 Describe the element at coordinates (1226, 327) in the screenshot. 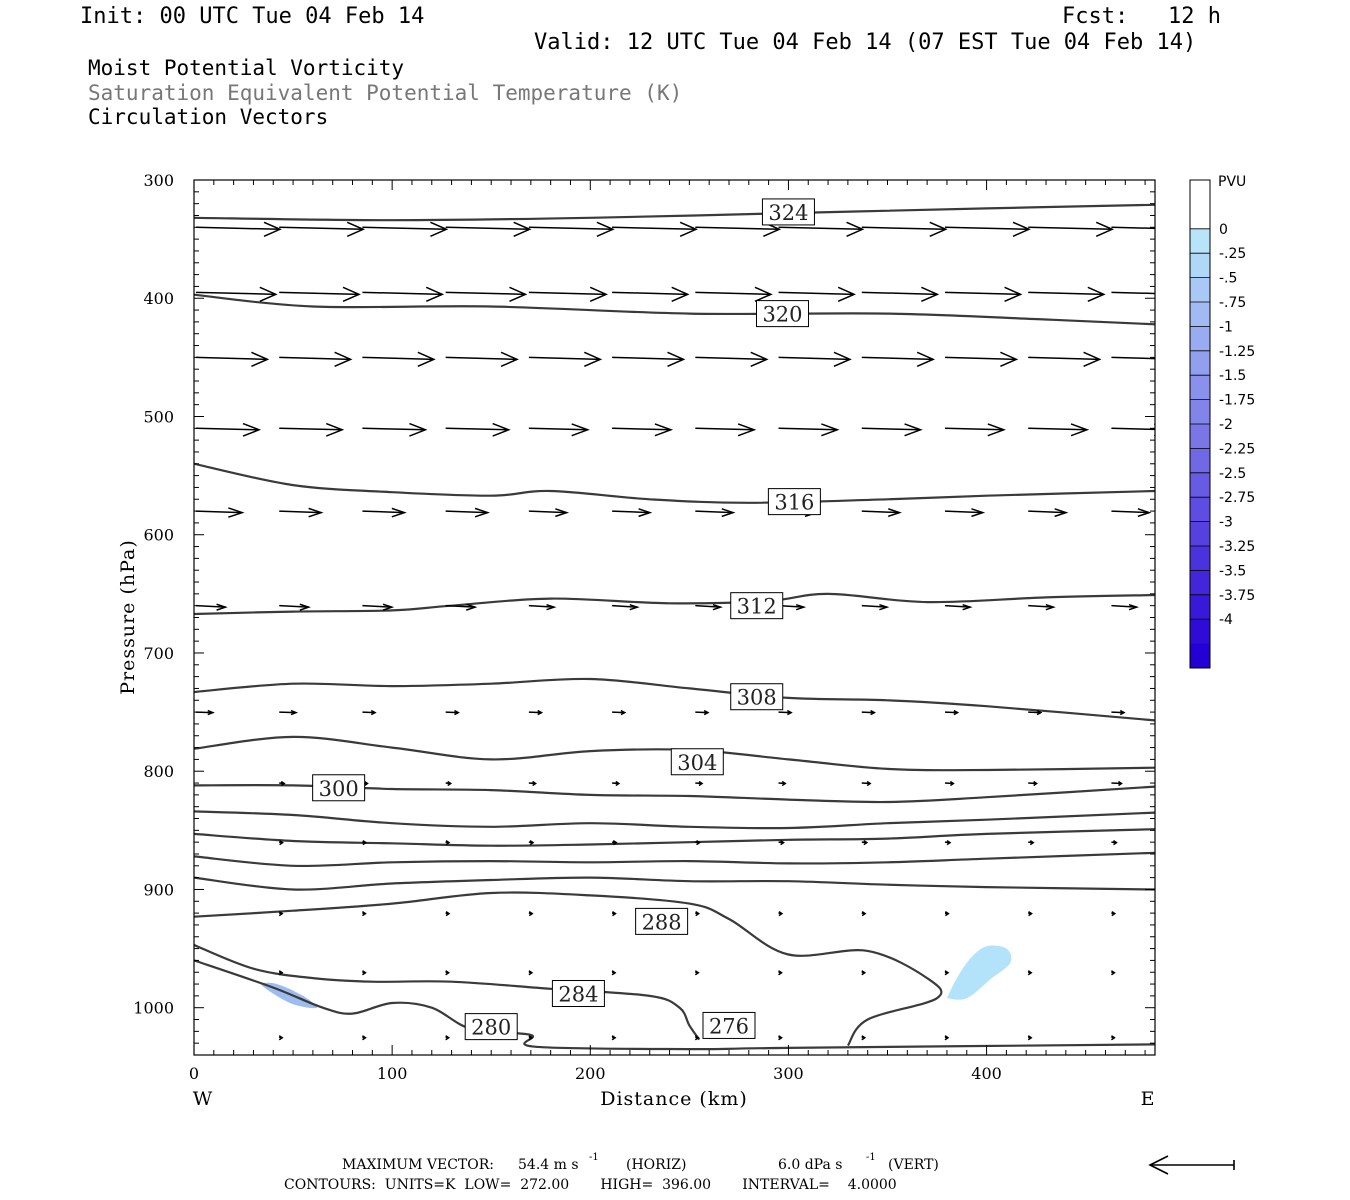

I see `colorbar-label: -1` at that location.